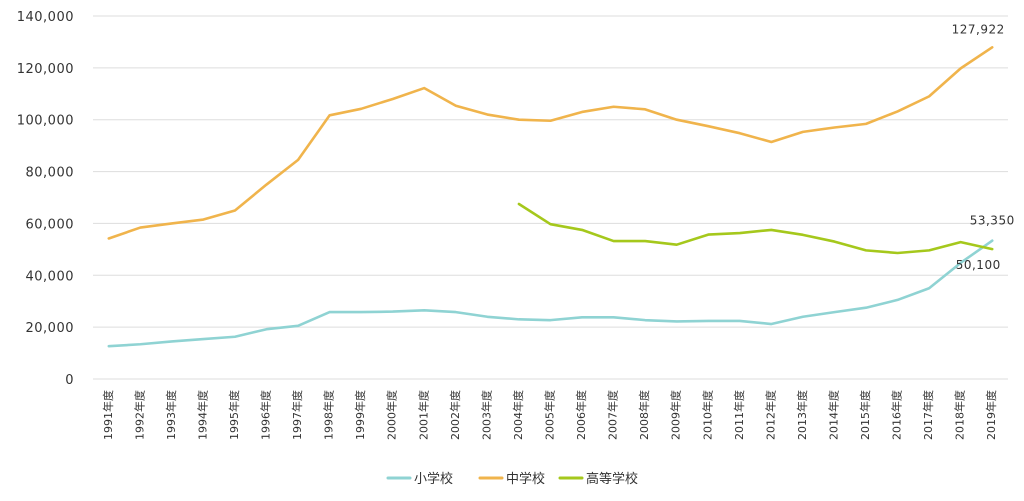  I want to click on x-tick-label: 1999年度, so click(360, 415).